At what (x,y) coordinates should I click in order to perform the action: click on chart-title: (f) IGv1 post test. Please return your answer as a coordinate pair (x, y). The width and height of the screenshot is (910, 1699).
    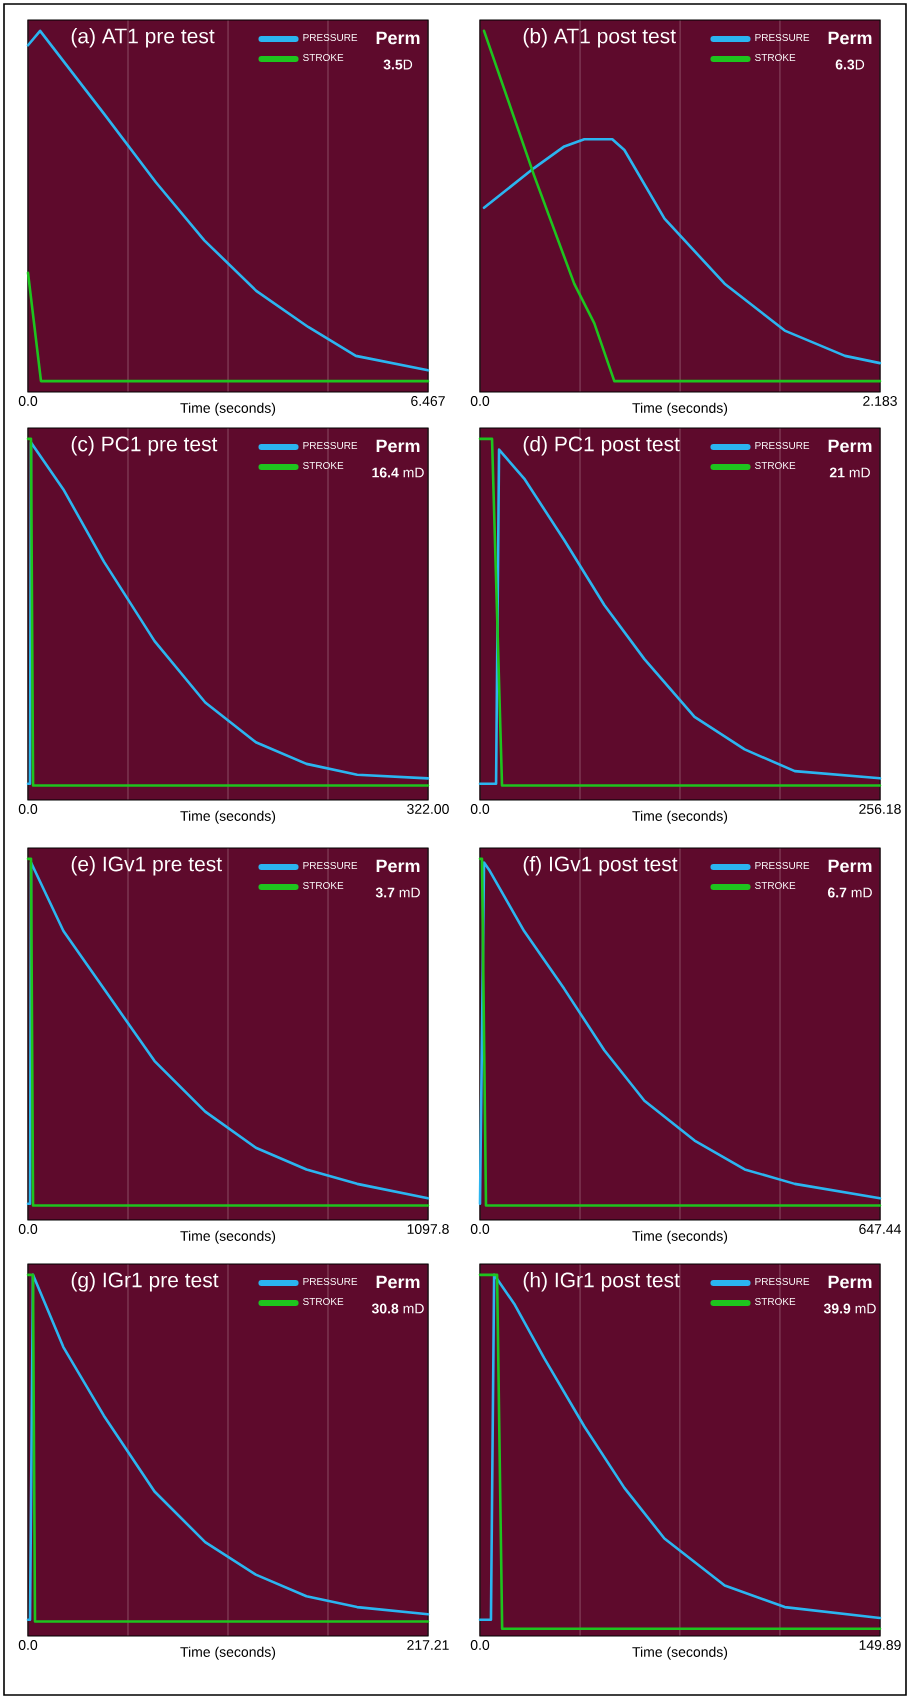
    Looking at the image, I should click on (600, 865).